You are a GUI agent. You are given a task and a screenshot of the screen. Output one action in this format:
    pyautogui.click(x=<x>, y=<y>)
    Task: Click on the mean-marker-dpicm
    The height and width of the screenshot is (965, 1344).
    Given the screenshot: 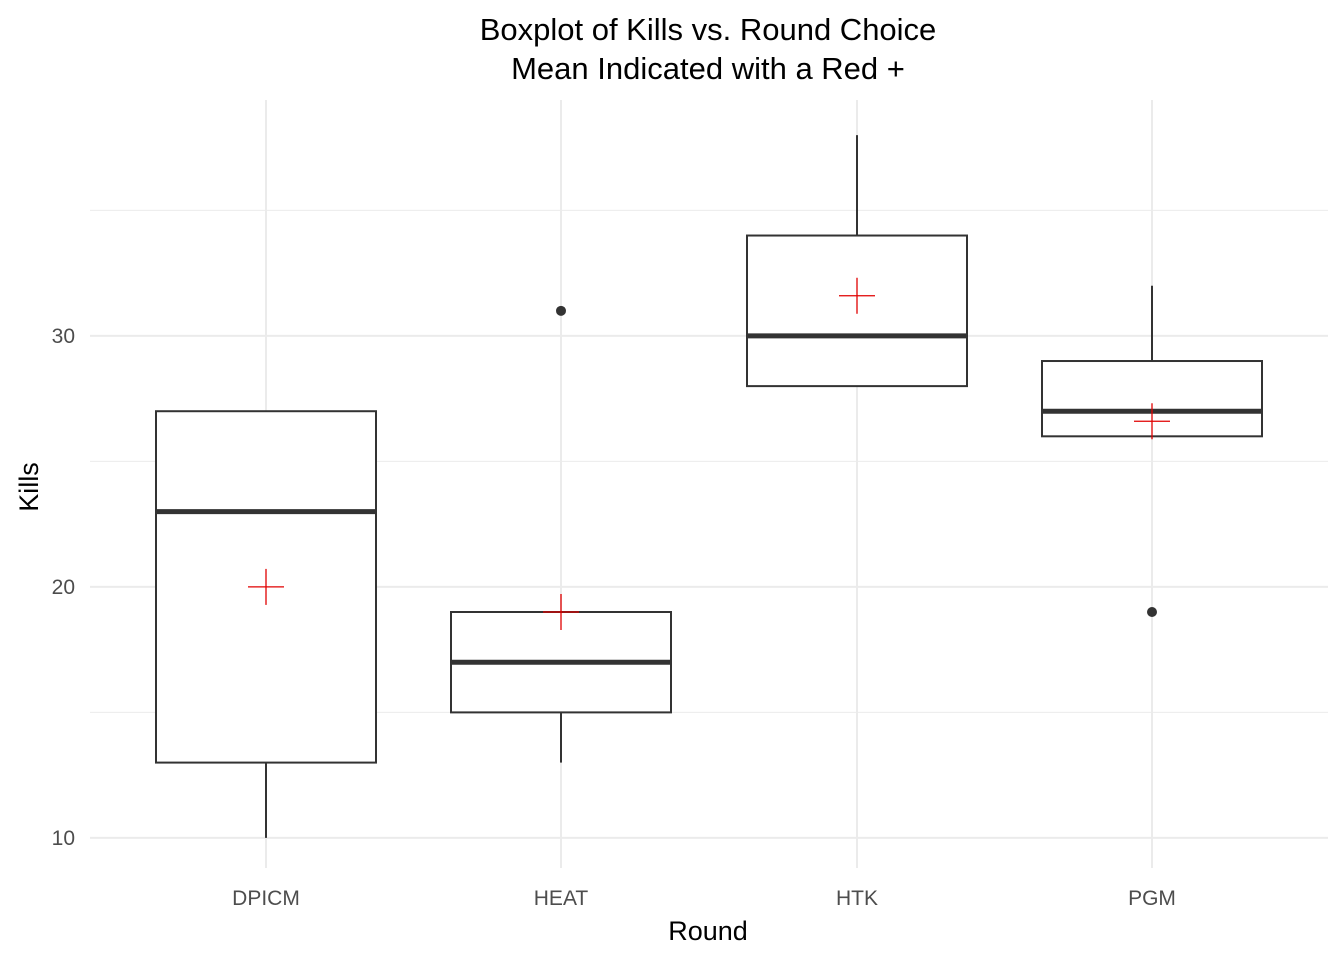 What is the action you would take?
    pyautogui.click(x=266, y=586)
    